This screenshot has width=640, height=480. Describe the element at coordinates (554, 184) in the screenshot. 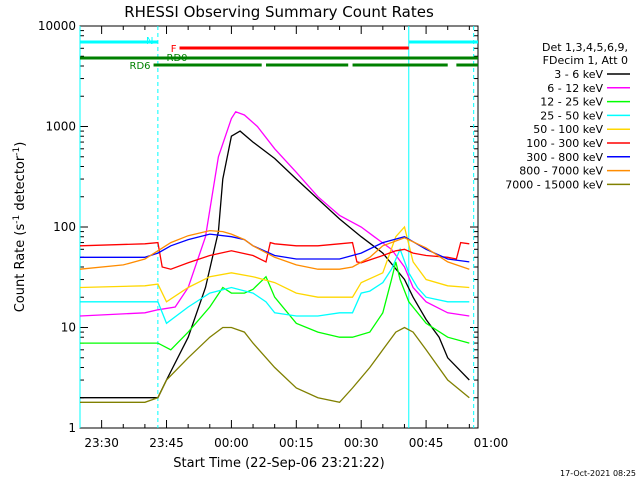

I see `legend-entry: 7000 - 15000 keV` at that location.